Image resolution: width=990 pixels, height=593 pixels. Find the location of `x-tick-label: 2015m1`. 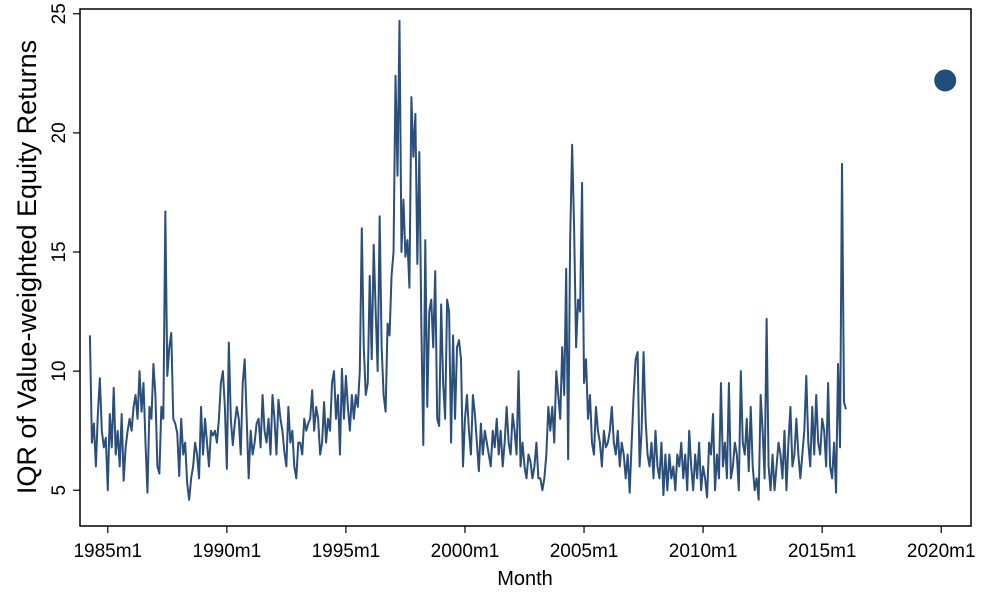

x-tick-label: 2015m1 is located at coordinates (822, 551).